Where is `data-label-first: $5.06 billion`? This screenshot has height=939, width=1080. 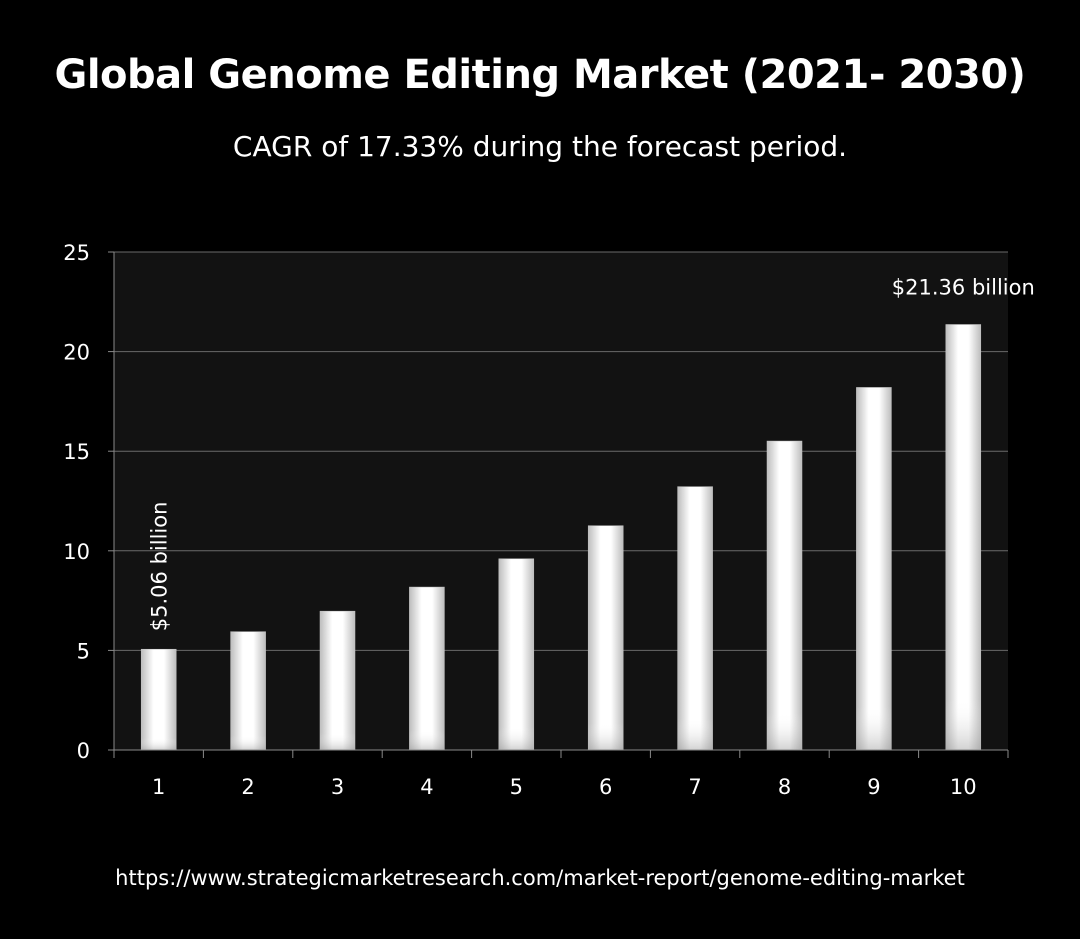 data-label-first: $5.06 billion is located at coordinates (160, 567).